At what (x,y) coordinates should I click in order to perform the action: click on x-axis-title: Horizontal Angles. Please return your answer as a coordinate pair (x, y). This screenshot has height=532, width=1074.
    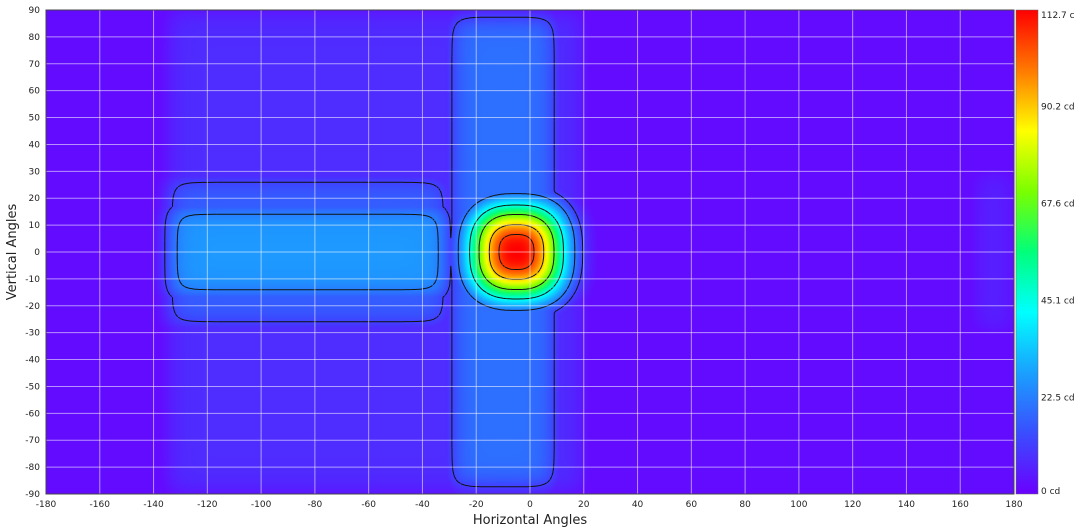
    Looking at the image, I should click on (530, 520).